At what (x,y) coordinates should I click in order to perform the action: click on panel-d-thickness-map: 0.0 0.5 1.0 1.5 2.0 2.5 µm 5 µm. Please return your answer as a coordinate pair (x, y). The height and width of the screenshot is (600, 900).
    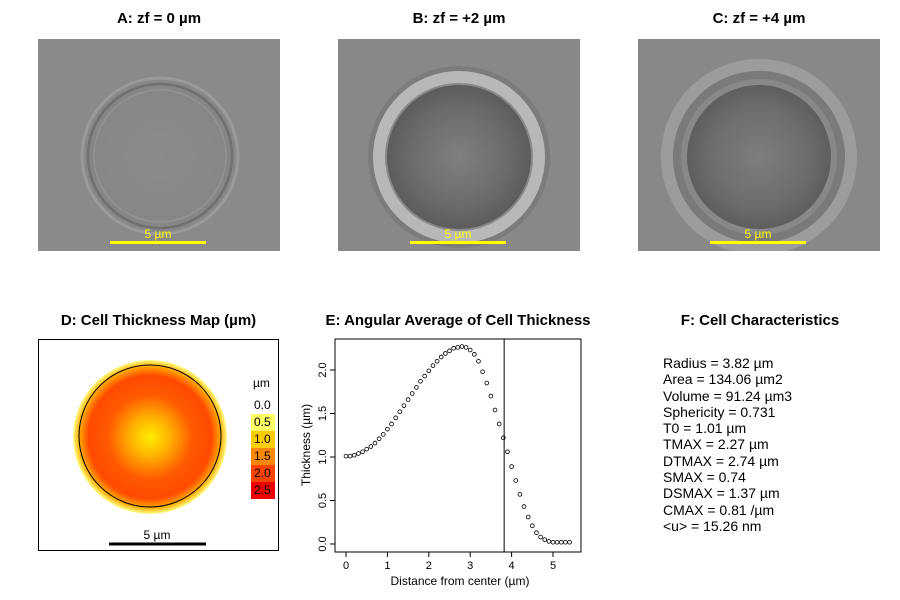
    Looking at the image, I should click on (158, 445).